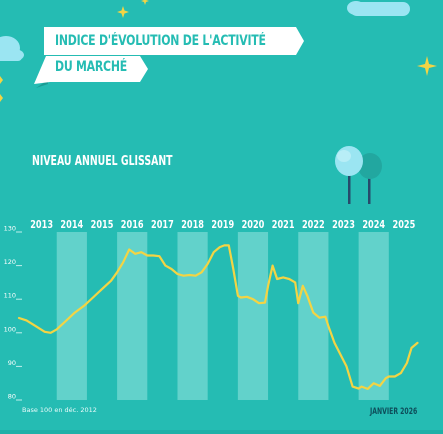 Image resolution: width=443 pixels, height=434 pixels. I want to click on x-tick-label: 2023, so click(343, 225).